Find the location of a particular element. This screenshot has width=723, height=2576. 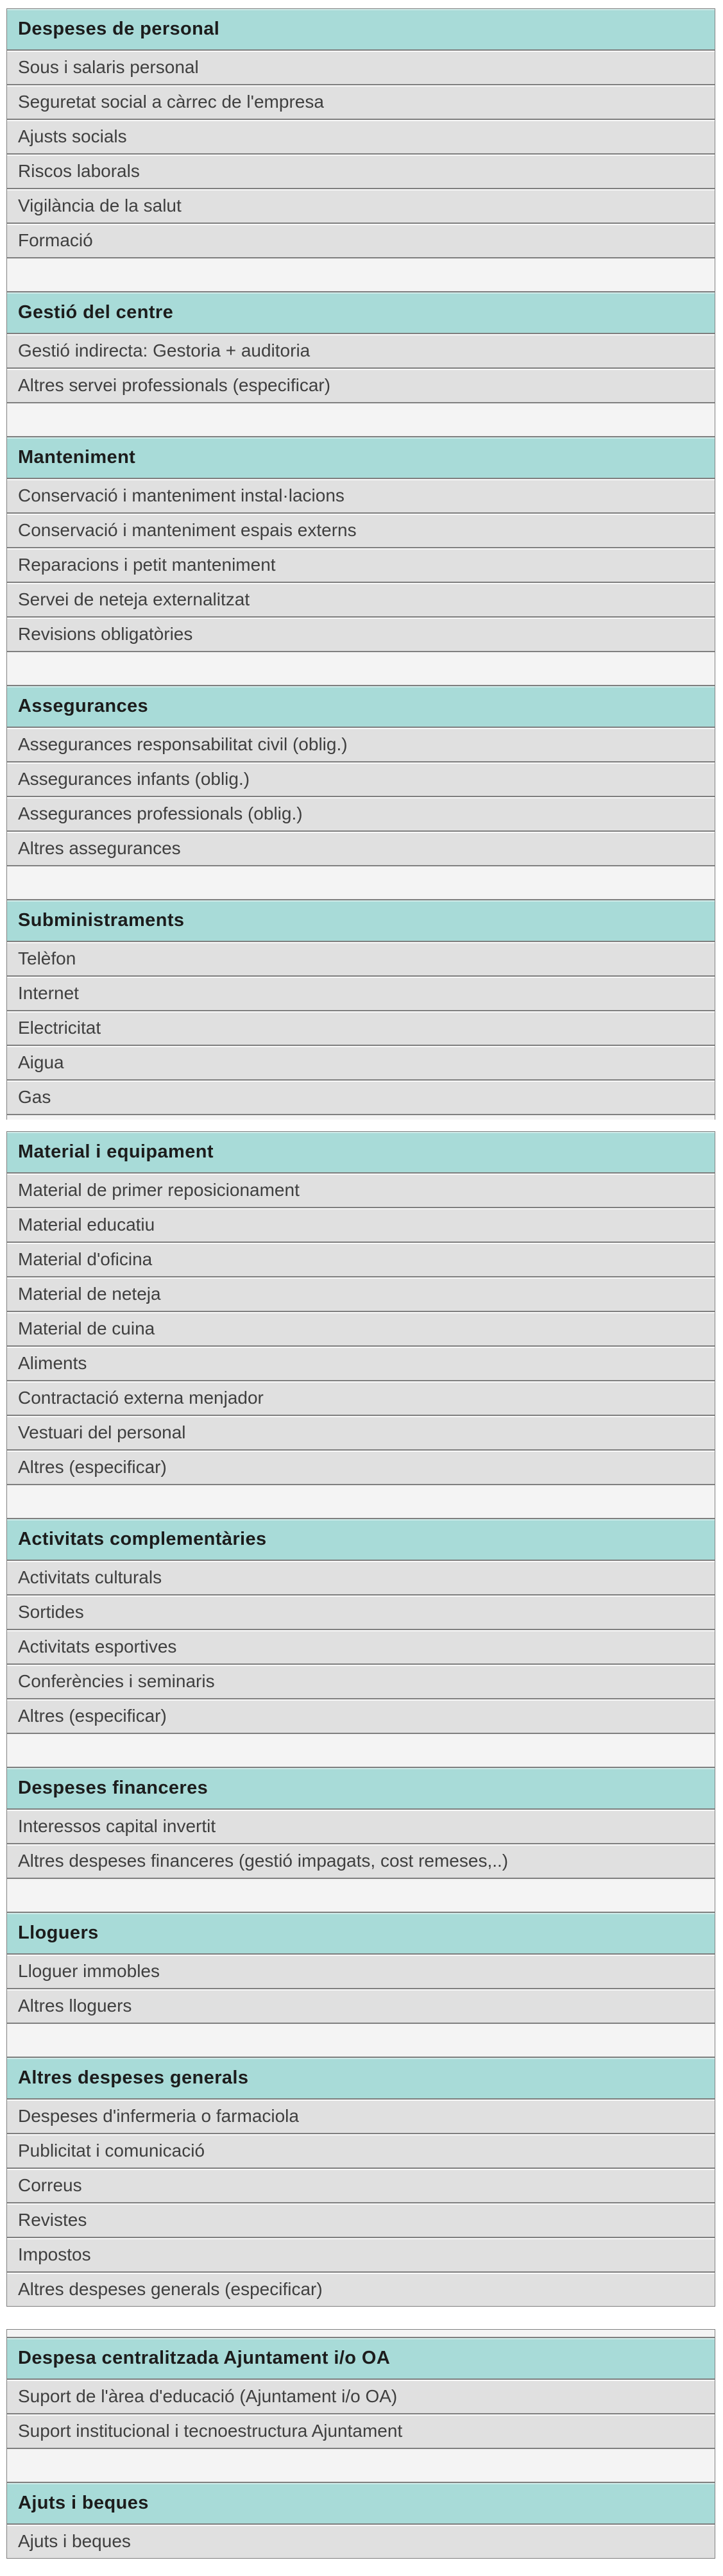

category-row-cell: Activitats esportives is located at coordinates (360, 1646).